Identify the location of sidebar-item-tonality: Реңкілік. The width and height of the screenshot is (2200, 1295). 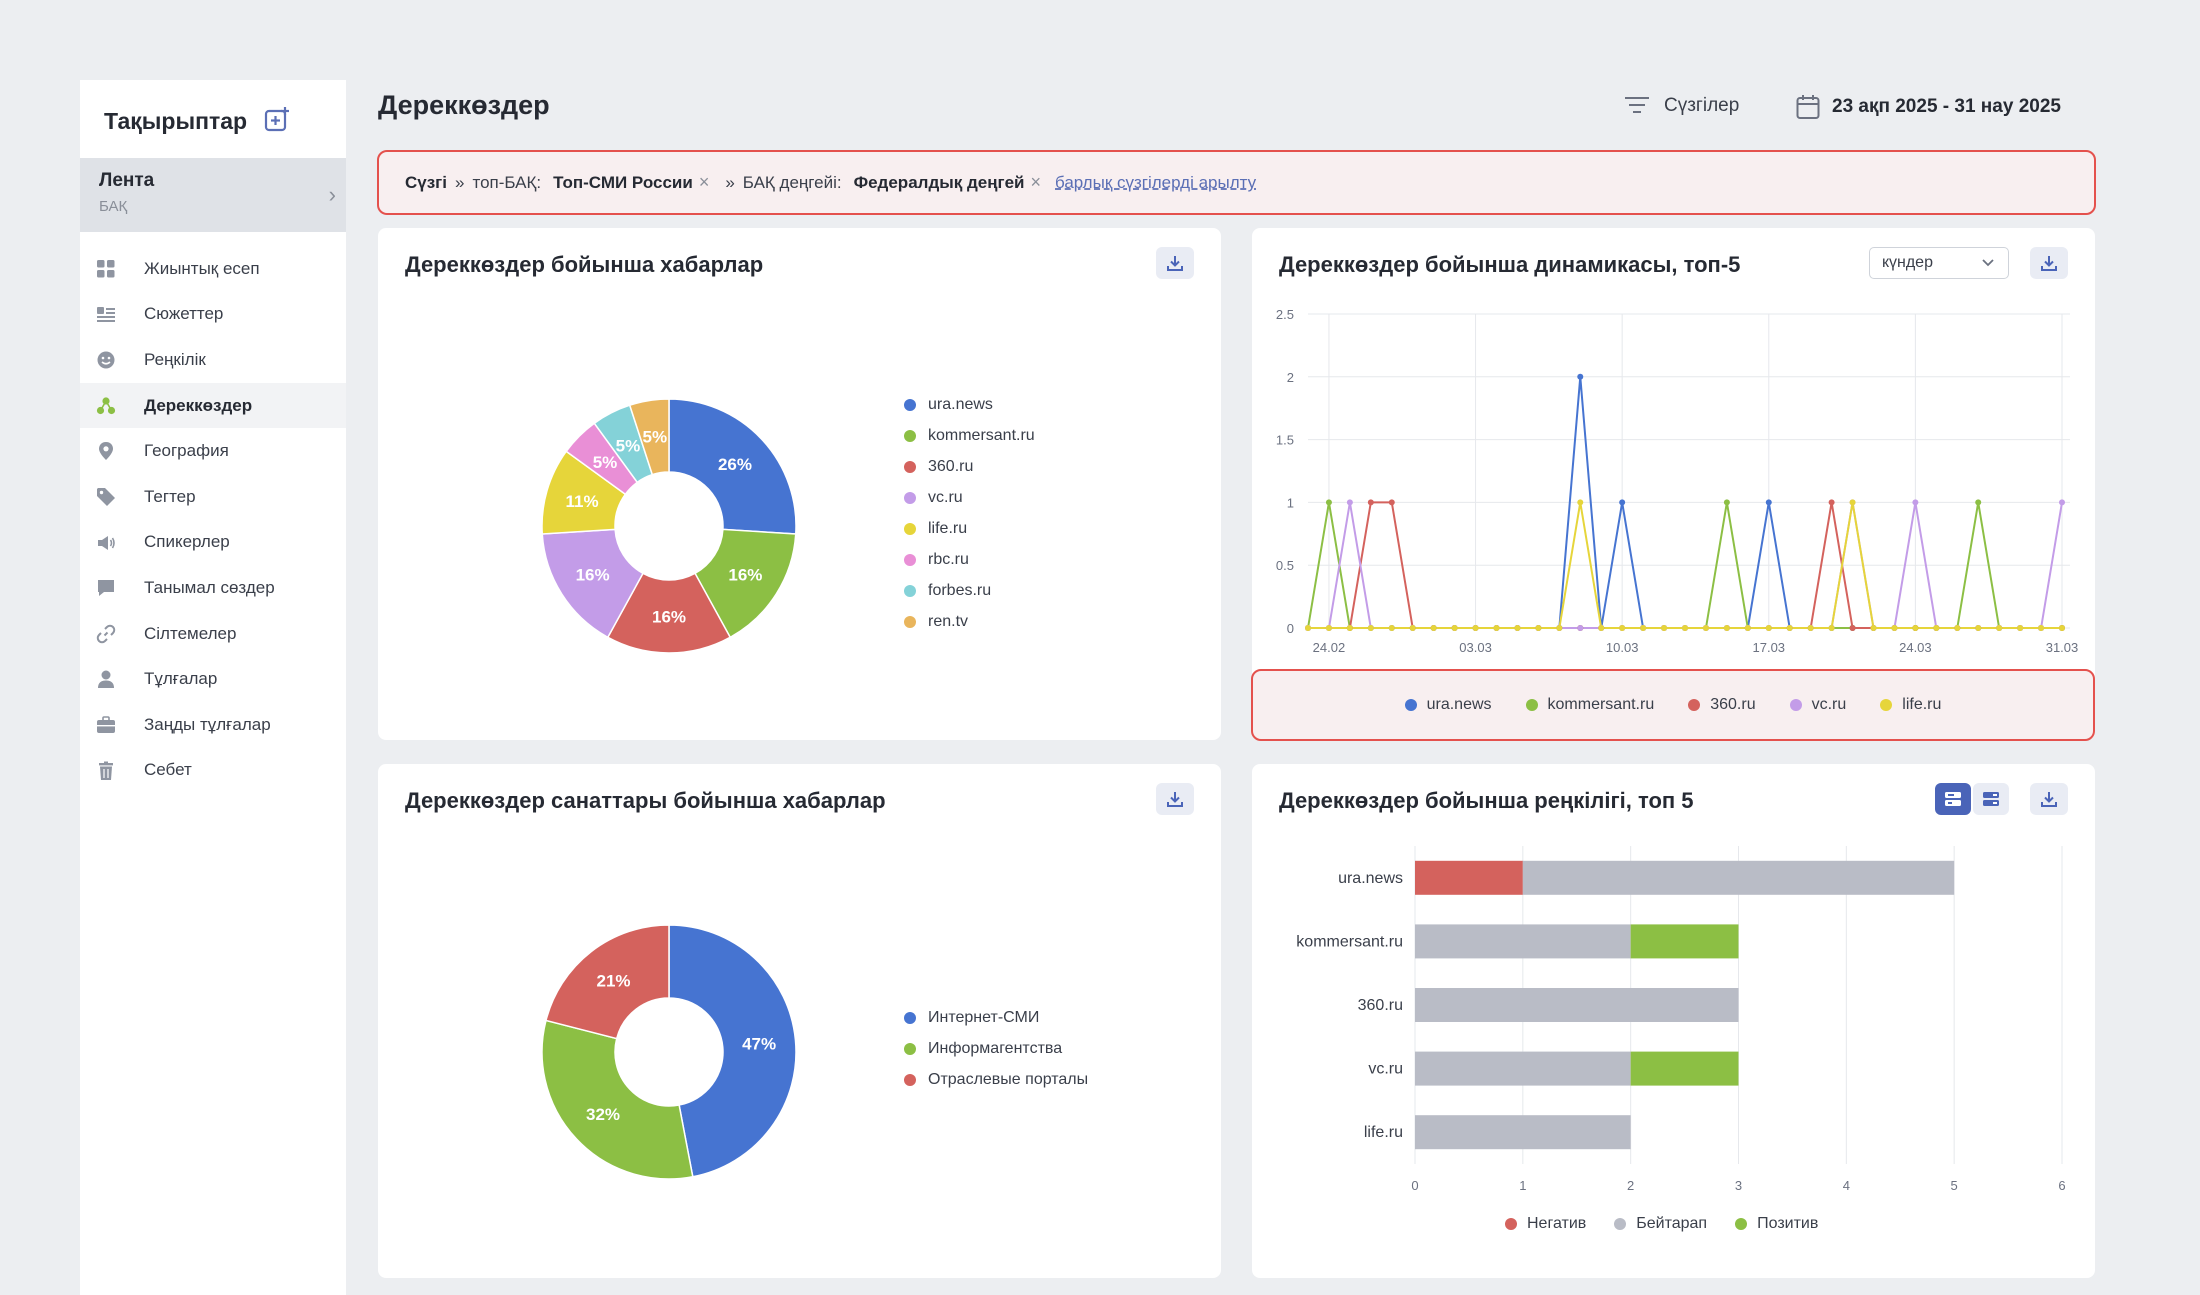
(213, 360).